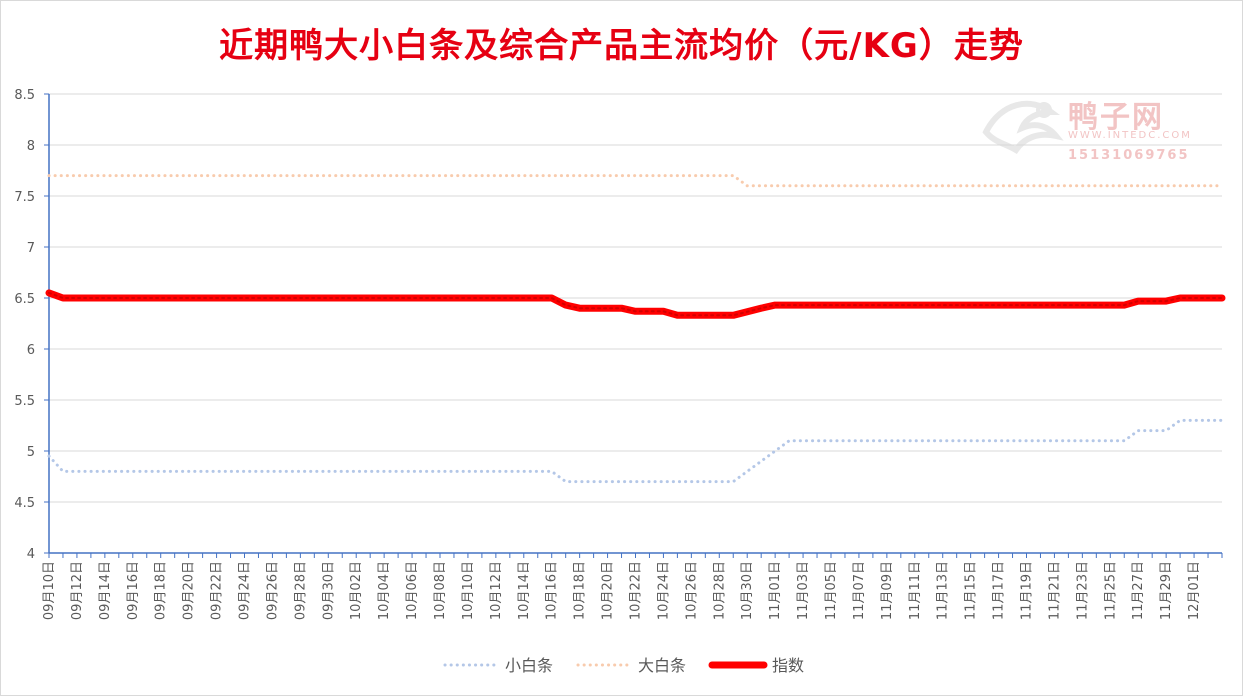  What do you see at coordinates (24, 299) in the screenshot?
I see `y-tick-label: 6.5` at bounding box center [24, 299].